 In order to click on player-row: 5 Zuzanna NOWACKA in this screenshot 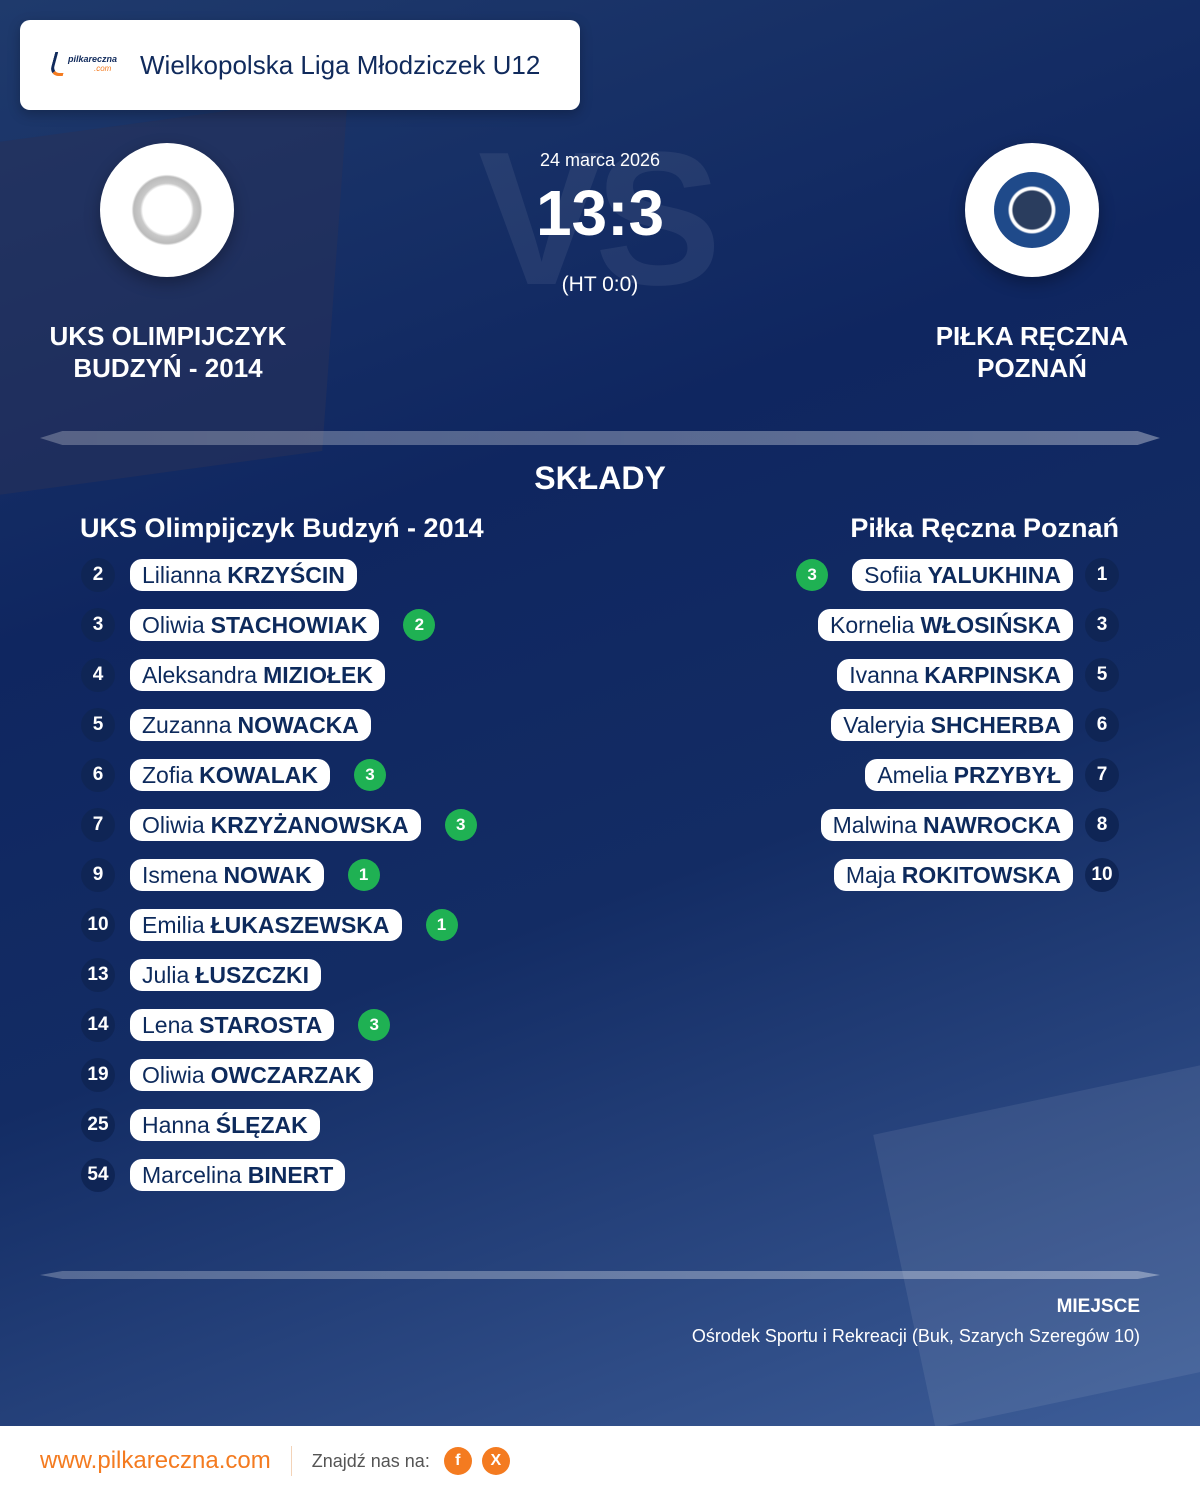, I will do `click(226, 725)`.